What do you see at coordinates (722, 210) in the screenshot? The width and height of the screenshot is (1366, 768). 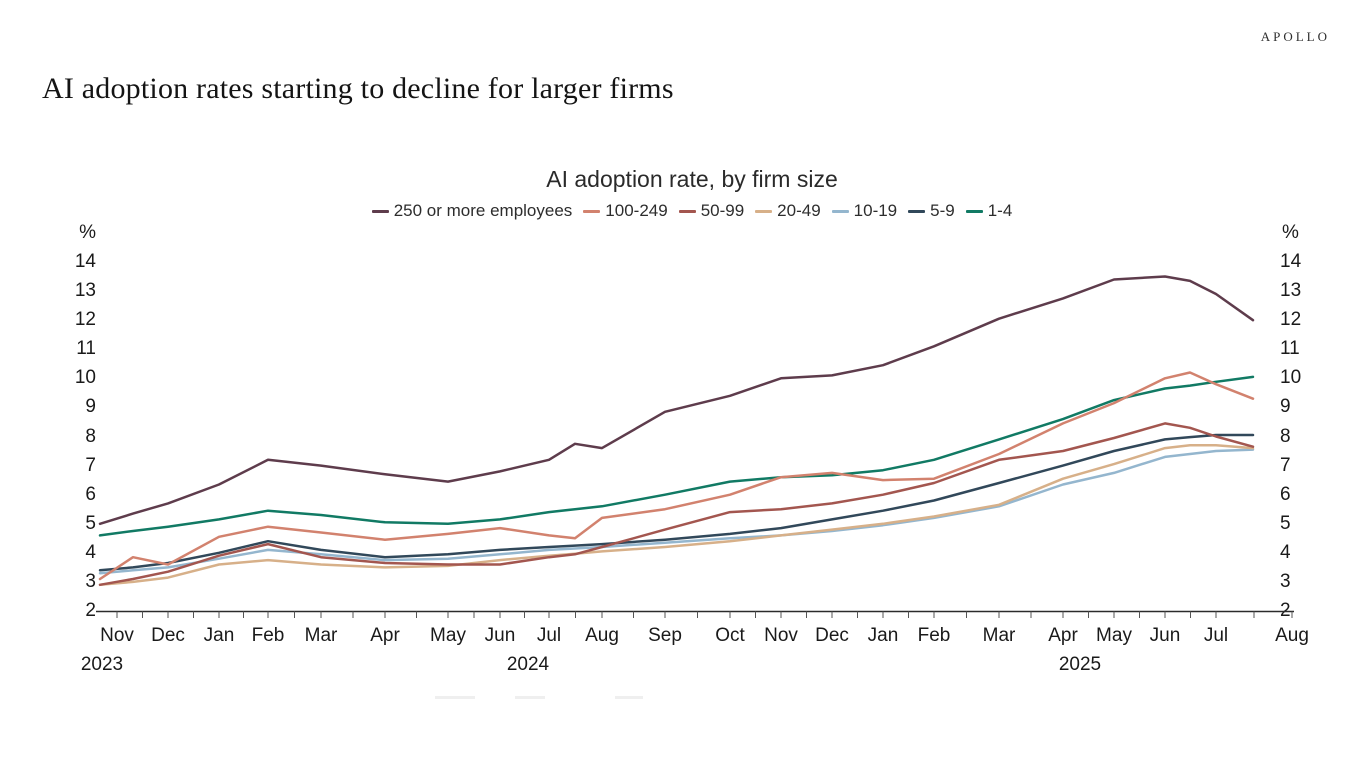 I see `legend-label-50-99: 50-99` at bounding box center [722, 210].